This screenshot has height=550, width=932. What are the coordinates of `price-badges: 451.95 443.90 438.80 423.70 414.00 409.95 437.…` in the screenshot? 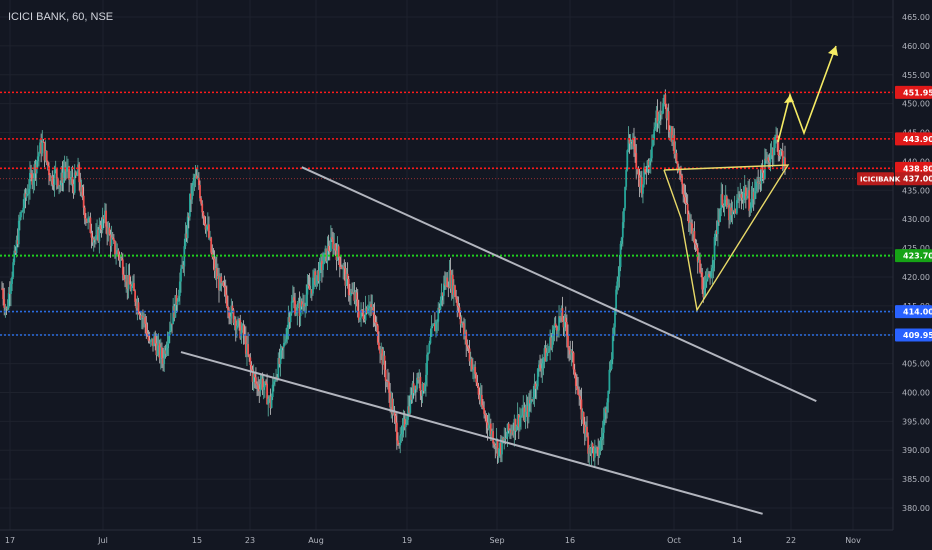 It's located at (894, 213).